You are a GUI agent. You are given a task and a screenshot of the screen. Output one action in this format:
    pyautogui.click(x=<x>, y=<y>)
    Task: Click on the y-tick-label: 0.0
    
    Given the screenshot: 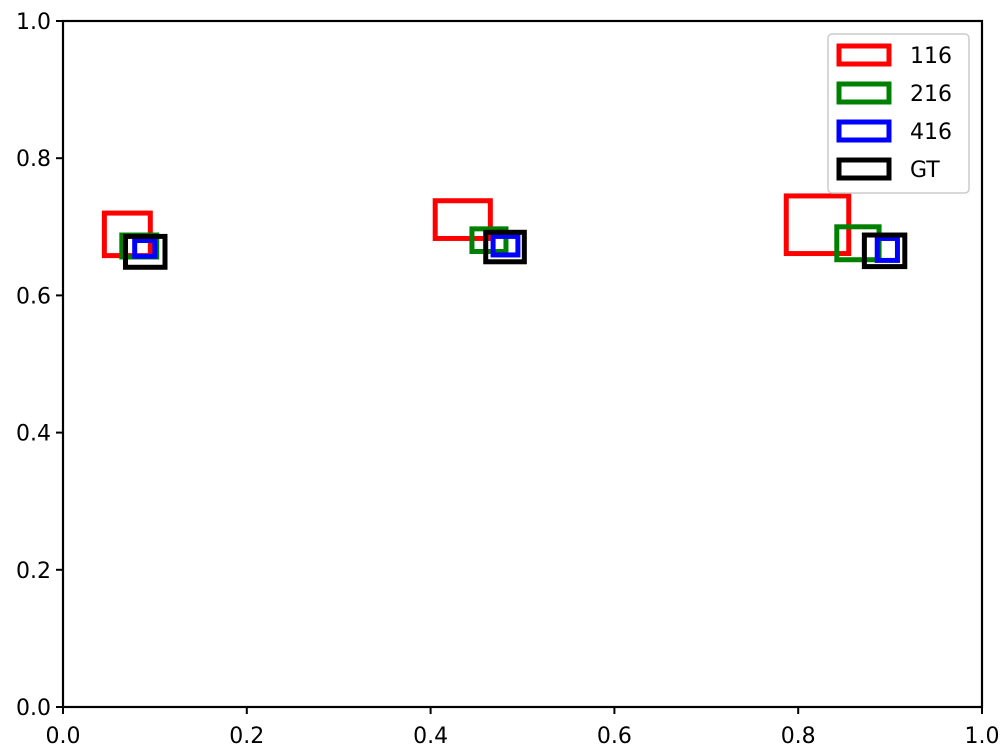 What is the action you would take?
    pyautogui.click(x=33, y=708)
    